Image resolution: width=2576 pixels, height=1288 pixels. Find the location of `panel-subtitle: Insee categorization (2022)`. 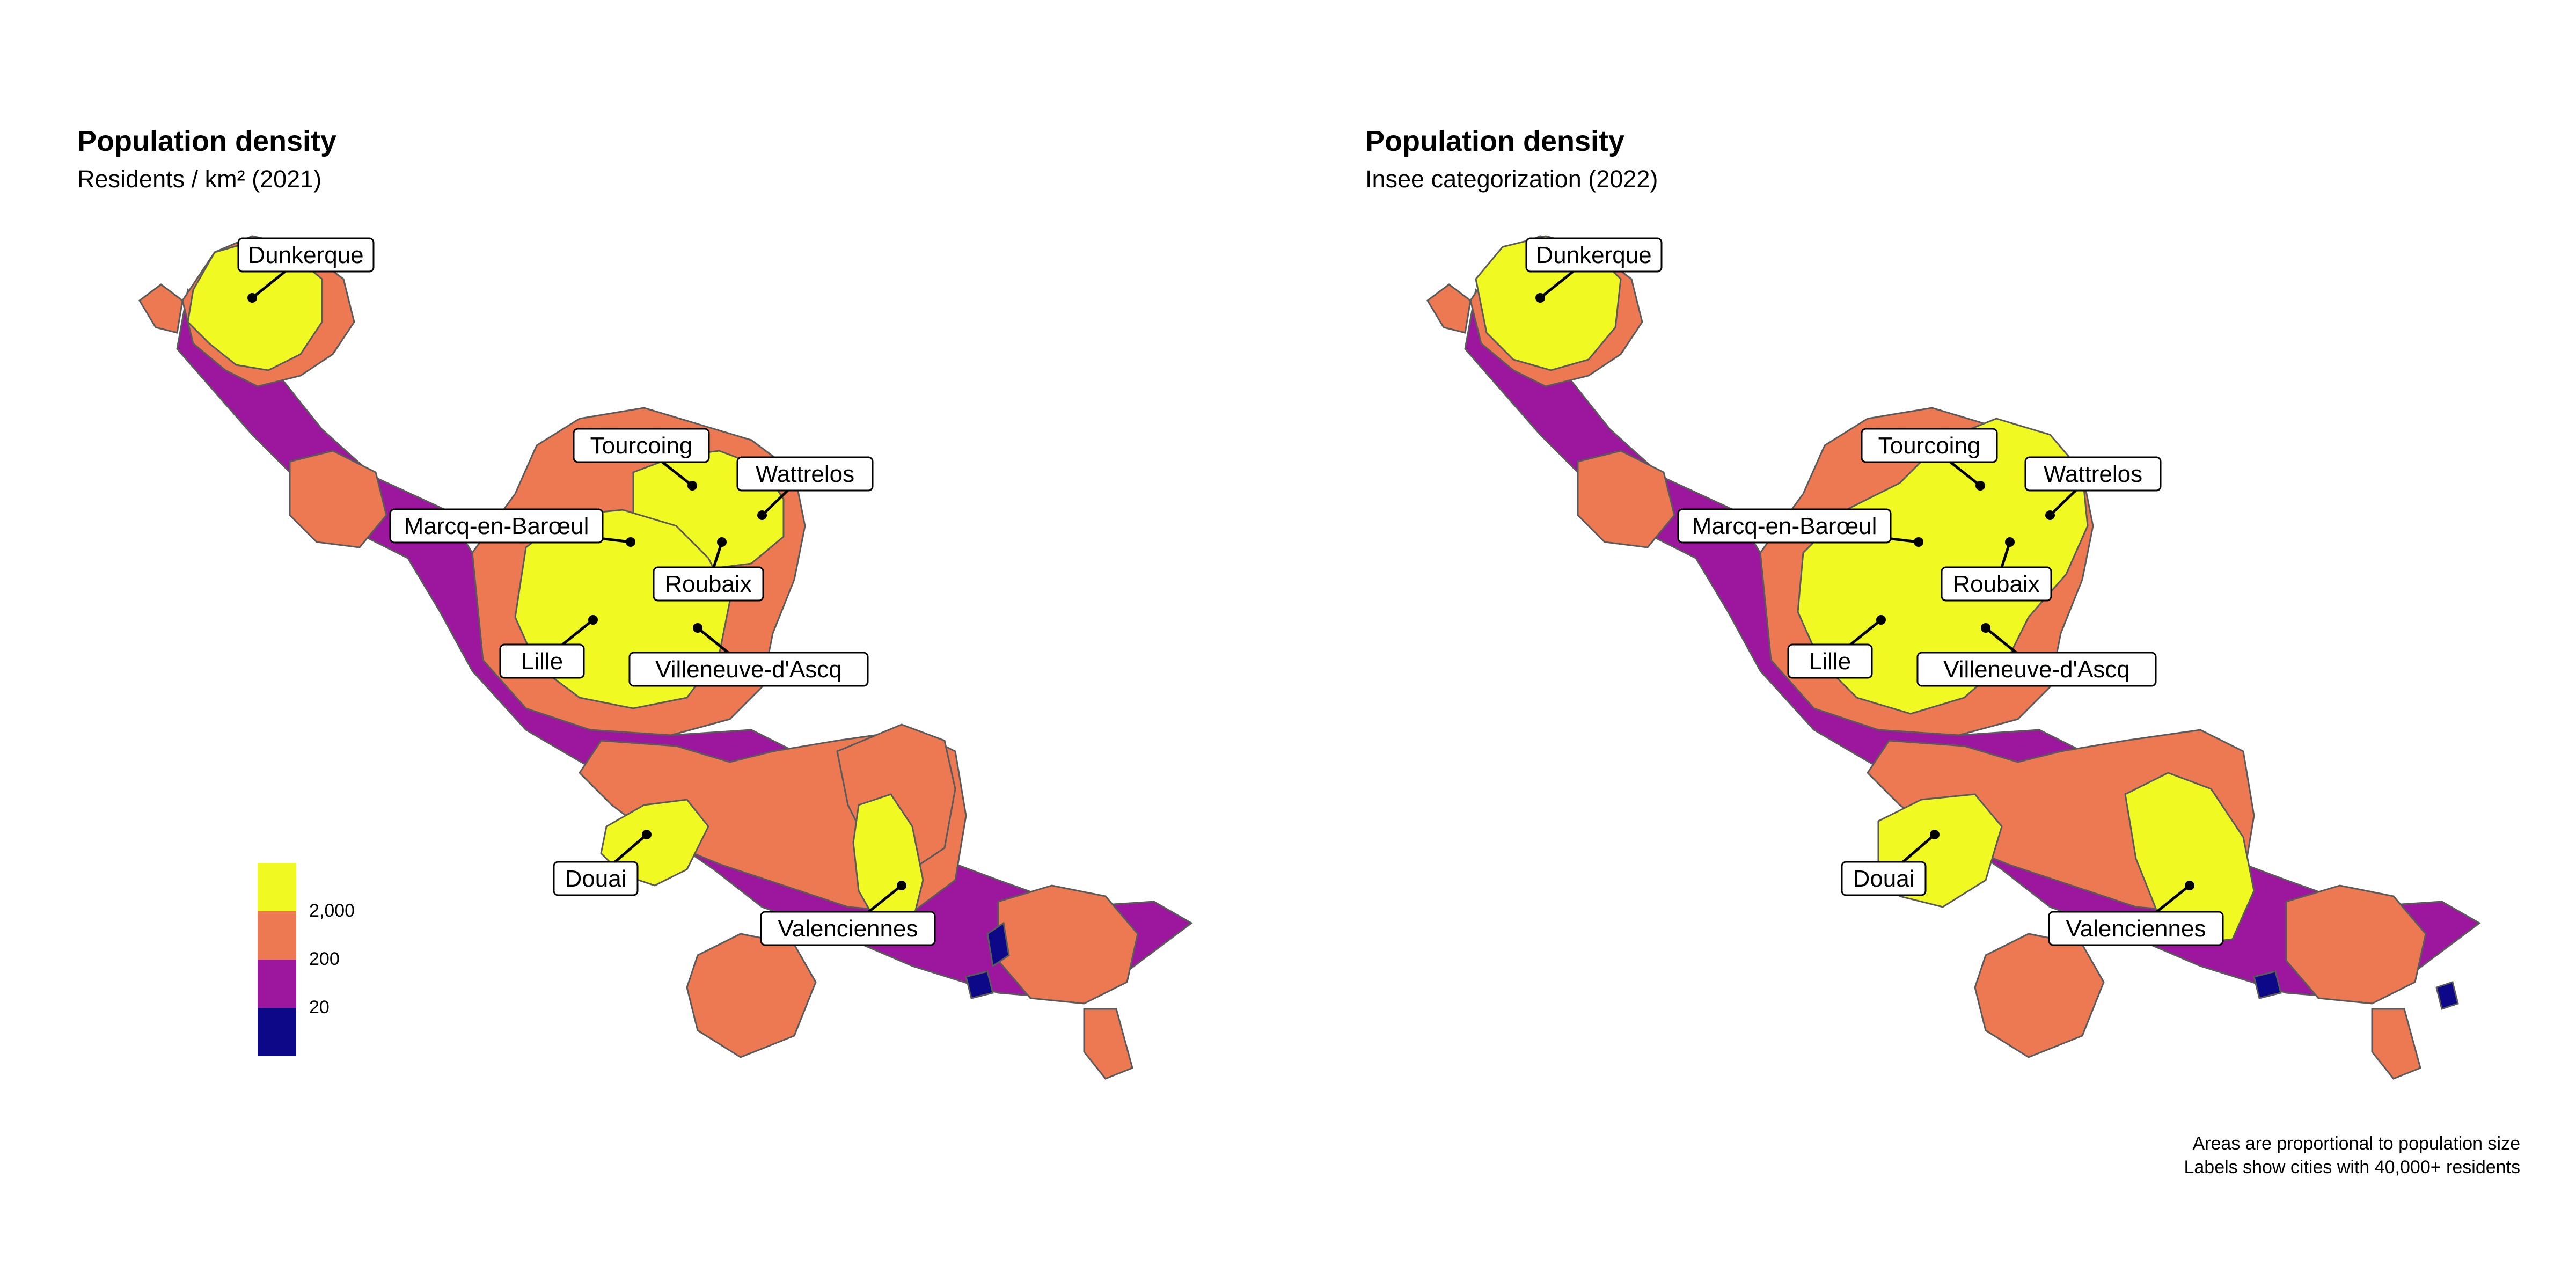

panel-subtitle: Insee categorization (2022) is located at coordinates (1511, 179).